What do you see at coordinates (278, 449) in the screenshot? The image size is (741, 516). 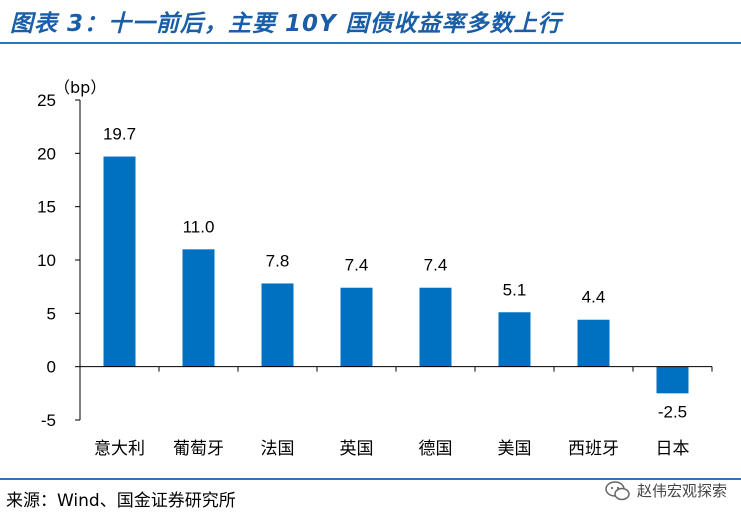 I see `category-label-3: 法国` at bounding box center [278, 449].